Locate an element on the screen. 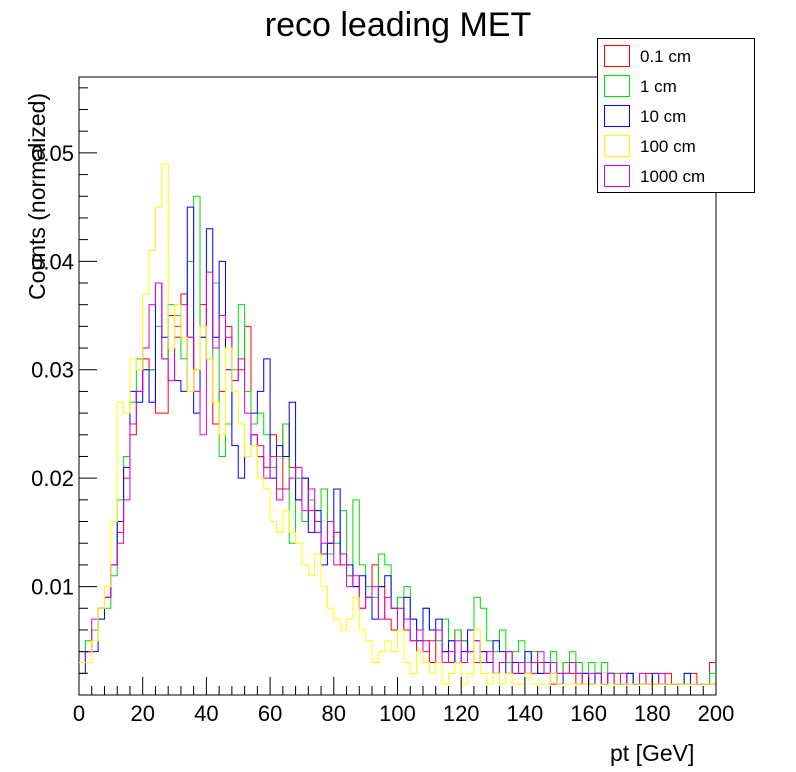 The width and height of the screenshot is (796, 772). x-tick-label: 20 is located at coordinates (142, 713).